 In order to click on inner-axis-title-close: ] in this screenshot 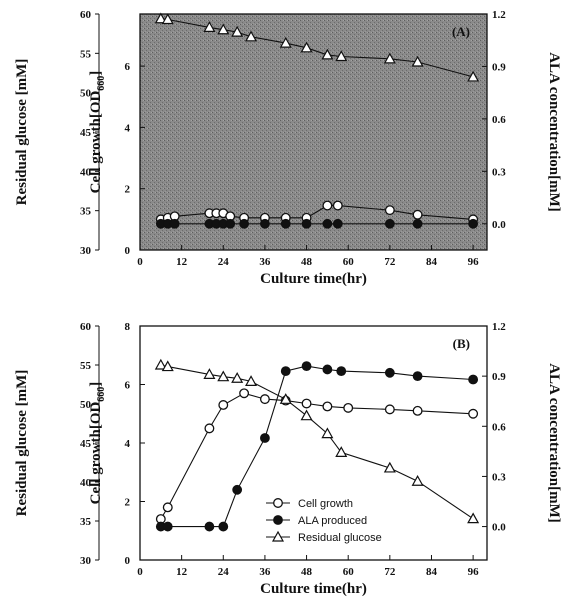, I will do `click(96, 73)`.